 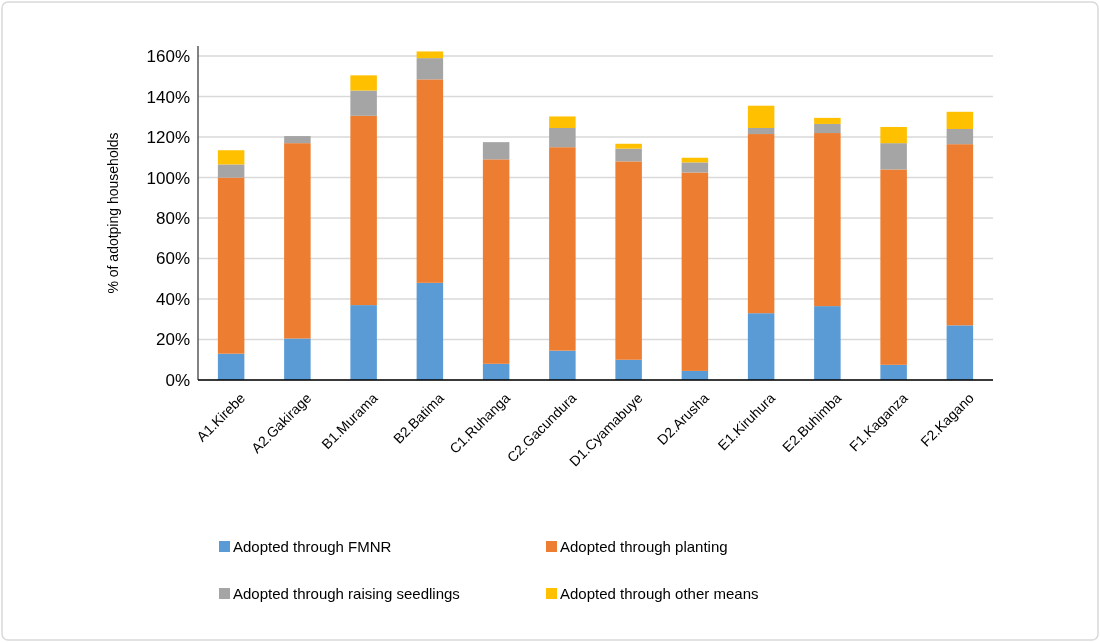 What do you see at coordinates (172, 259) in the screenshot?
I see `y-tick-label: 60%` at bounding box center [172, 259].